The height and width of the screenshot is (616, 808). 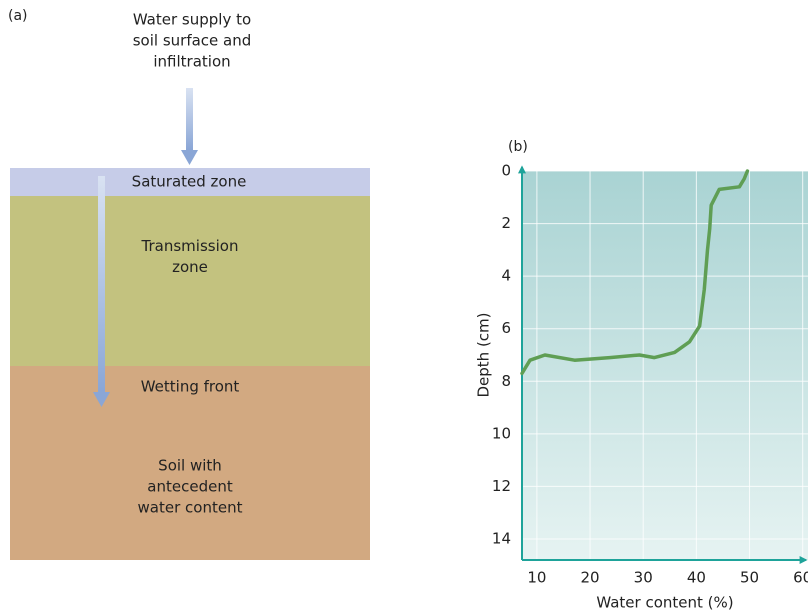 What do you see at coordinates (506, 381) in the screenshot?
I see `y-tick-label: 8` at bounding box center [506, 381].